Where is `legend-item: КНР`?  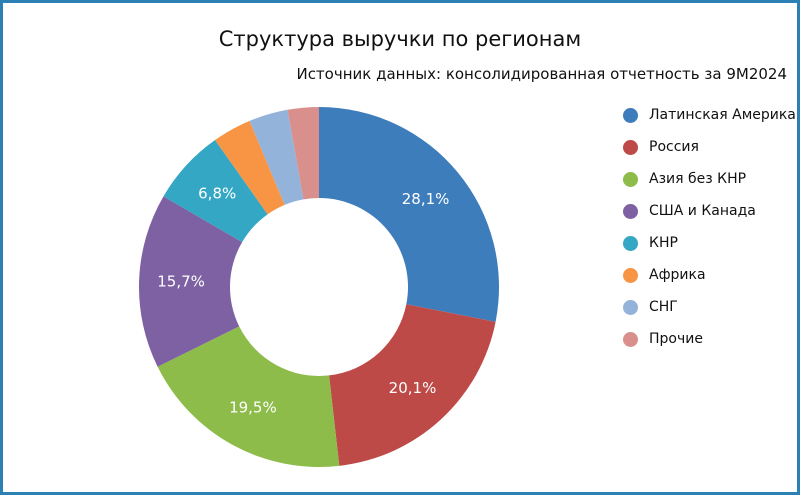
legend-item: КНР is located at coordinates (709, 243).